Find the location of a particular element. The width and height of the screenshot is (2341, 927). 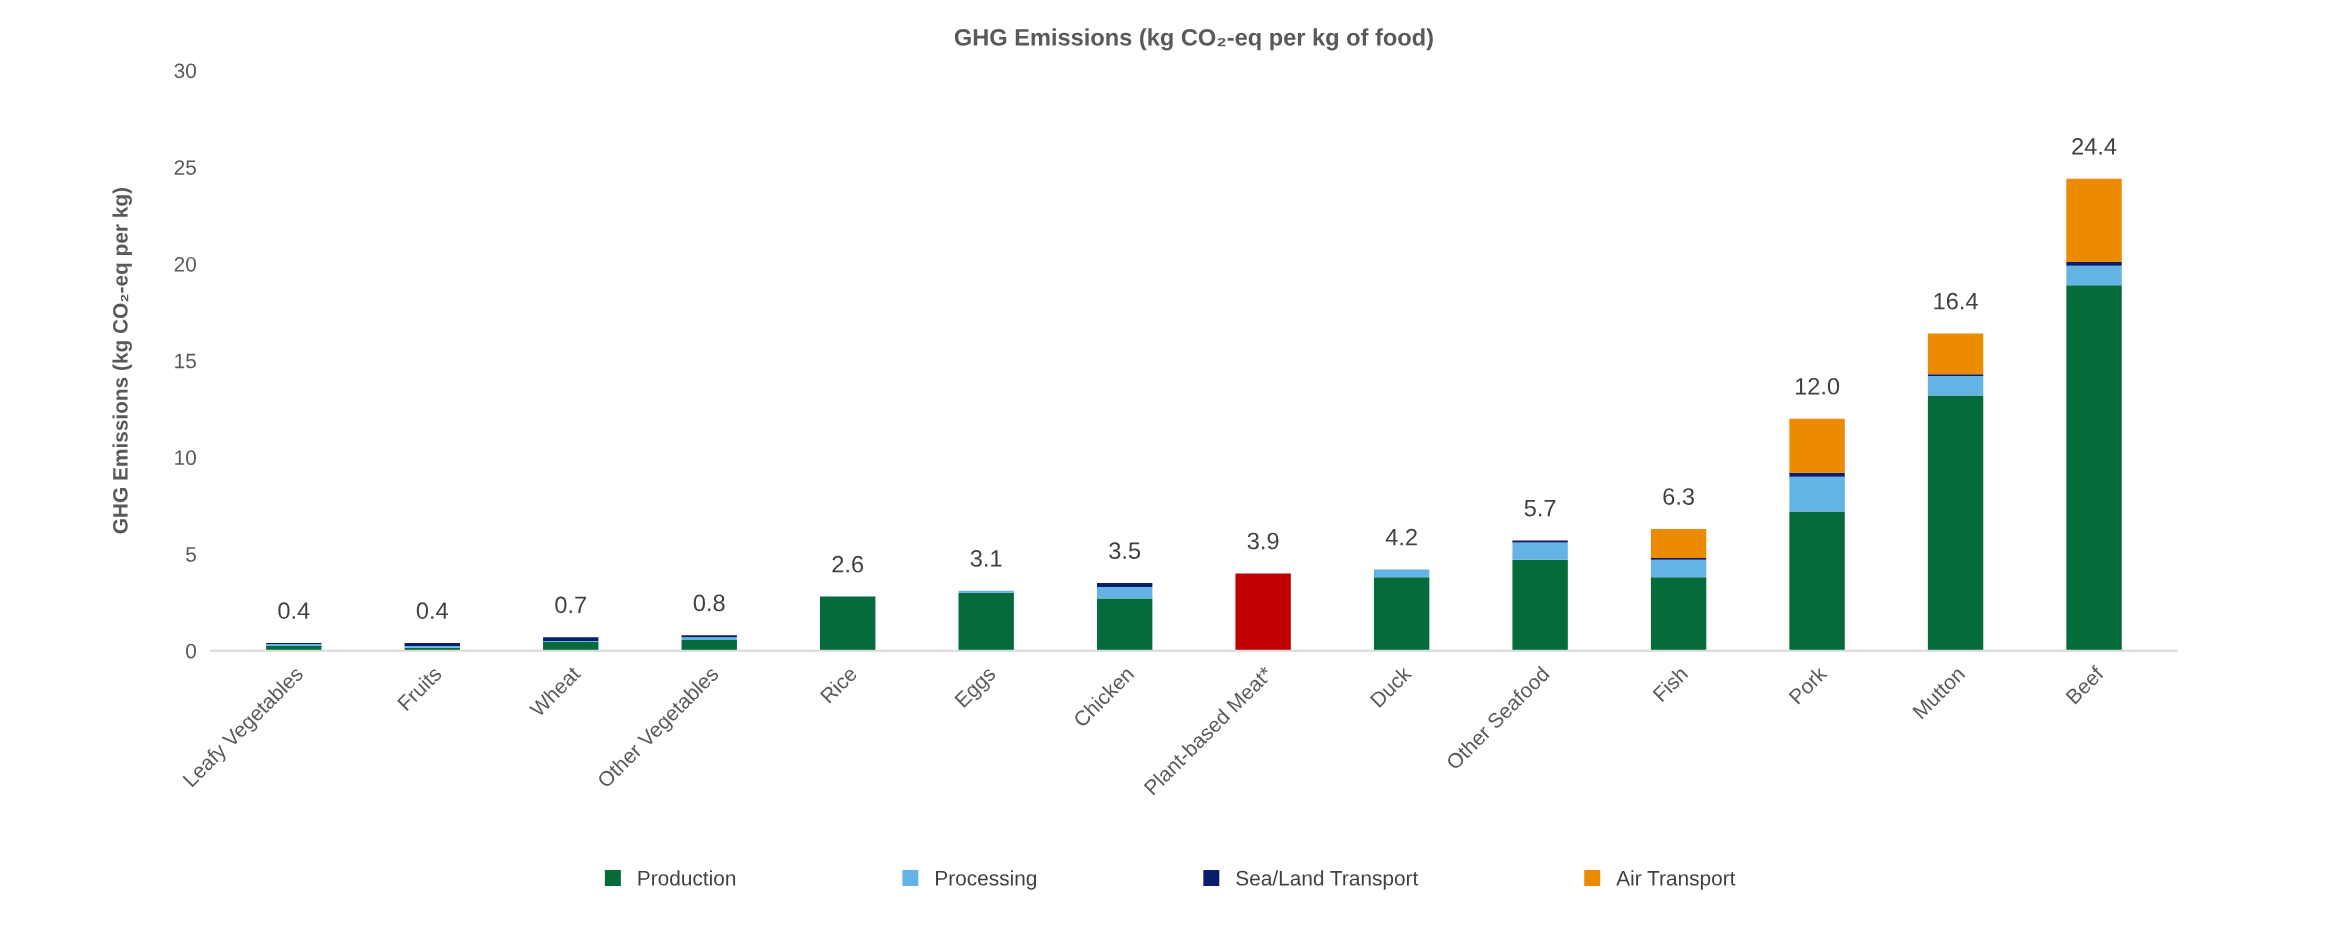

total-label: 0.8 is located at coordinates (709, 603).